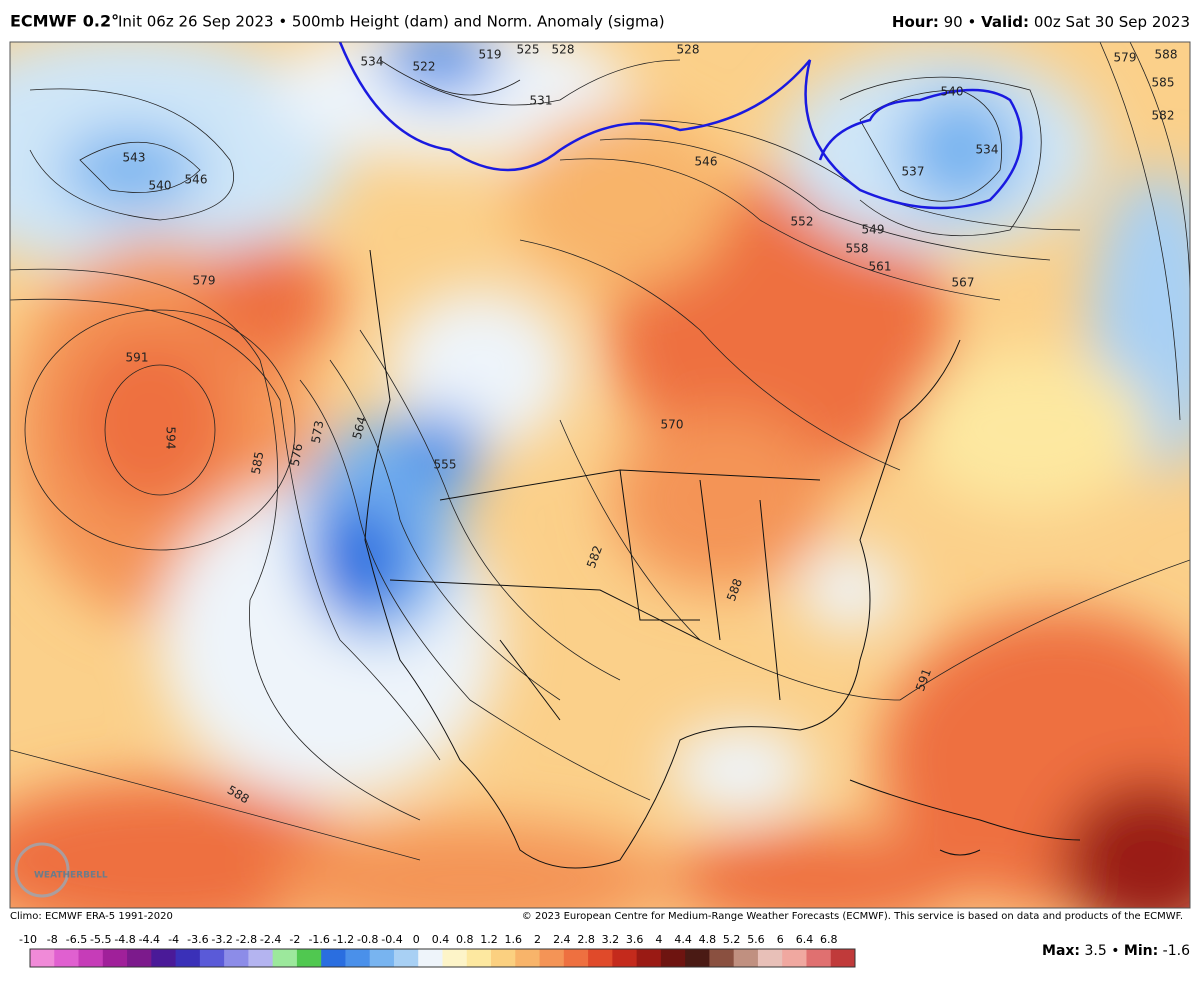  Describe the element at coordinates (658, 939) in the screenshot. I see `colorbar-label: 4` at that location.